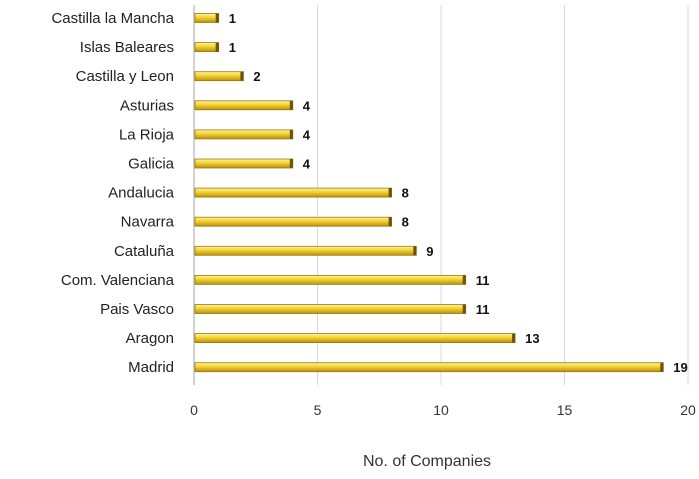 The height and width of the screenshot is (479, 699). I want to click on category-label: Andalucia, so click(141, 193).